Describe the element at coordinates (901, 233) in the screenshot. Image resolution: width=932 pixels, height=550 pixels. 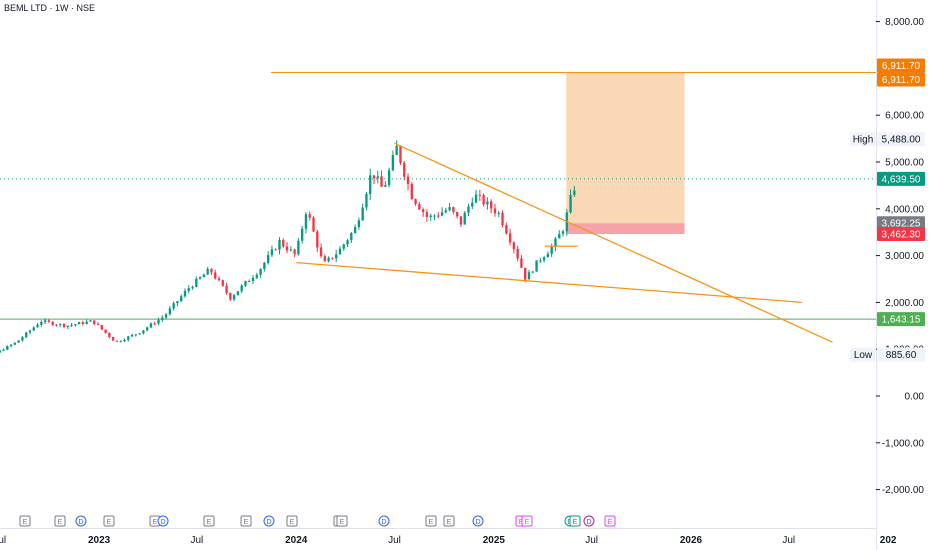
I see `stop-price-tag: 3,462.30` at that location.